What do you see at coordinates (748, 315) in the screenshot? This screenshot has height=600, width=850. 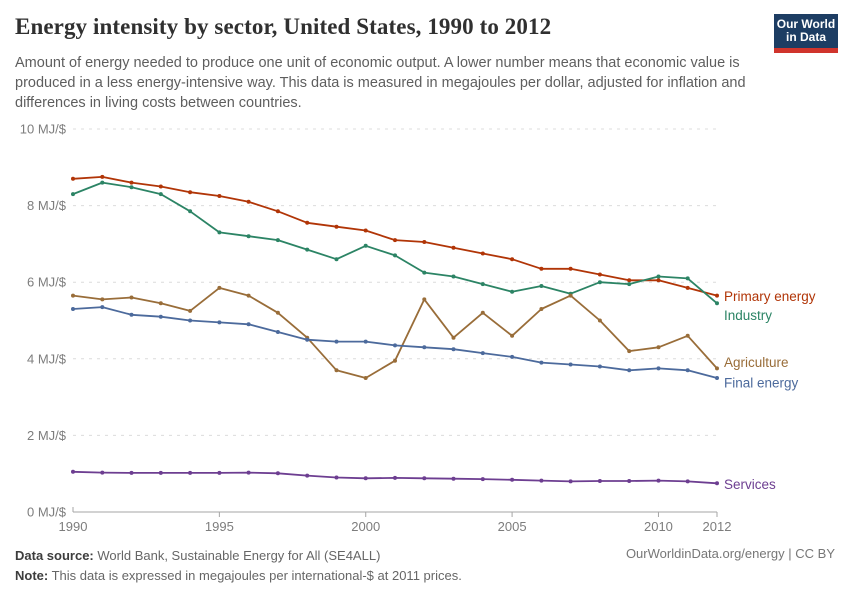 I see `series-label-industry: Industry` at bounding box center [748, 315].